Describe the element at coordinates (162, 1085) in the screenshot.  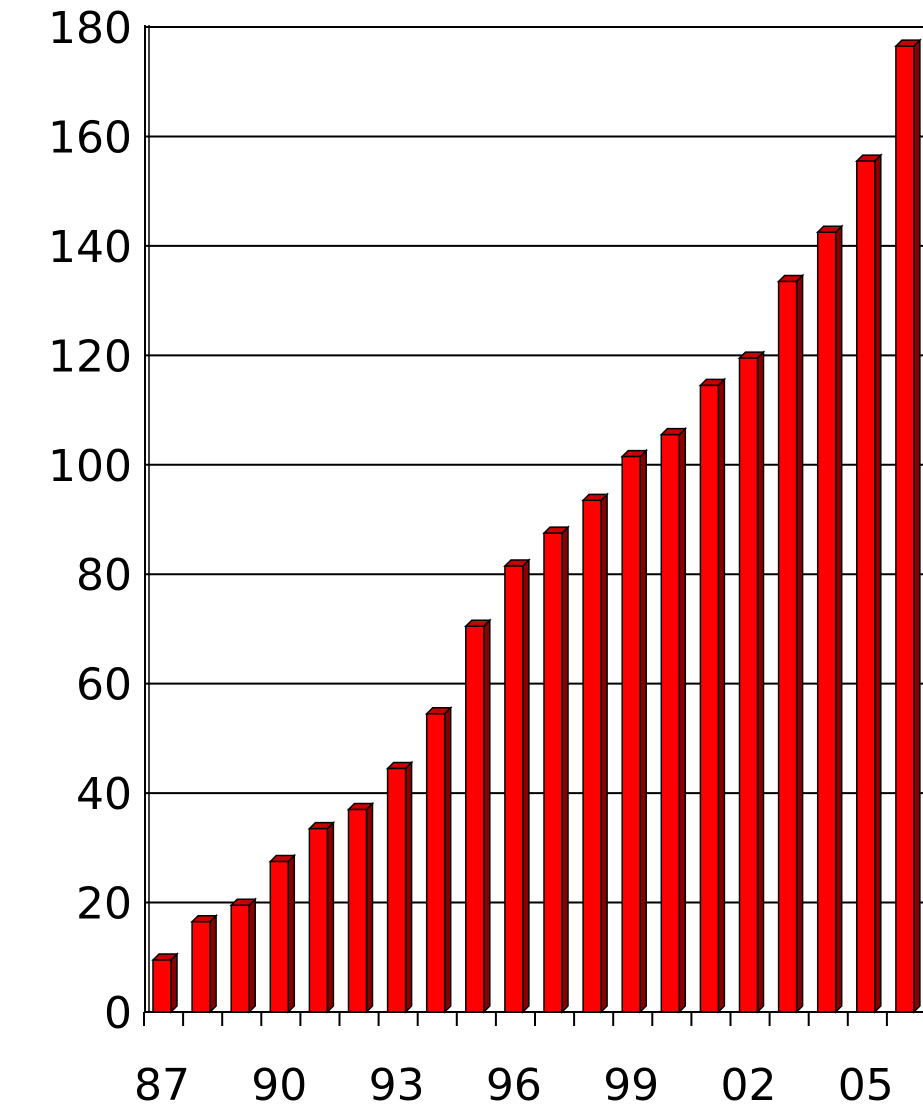
I see `x-tick-label: 87` at that location.